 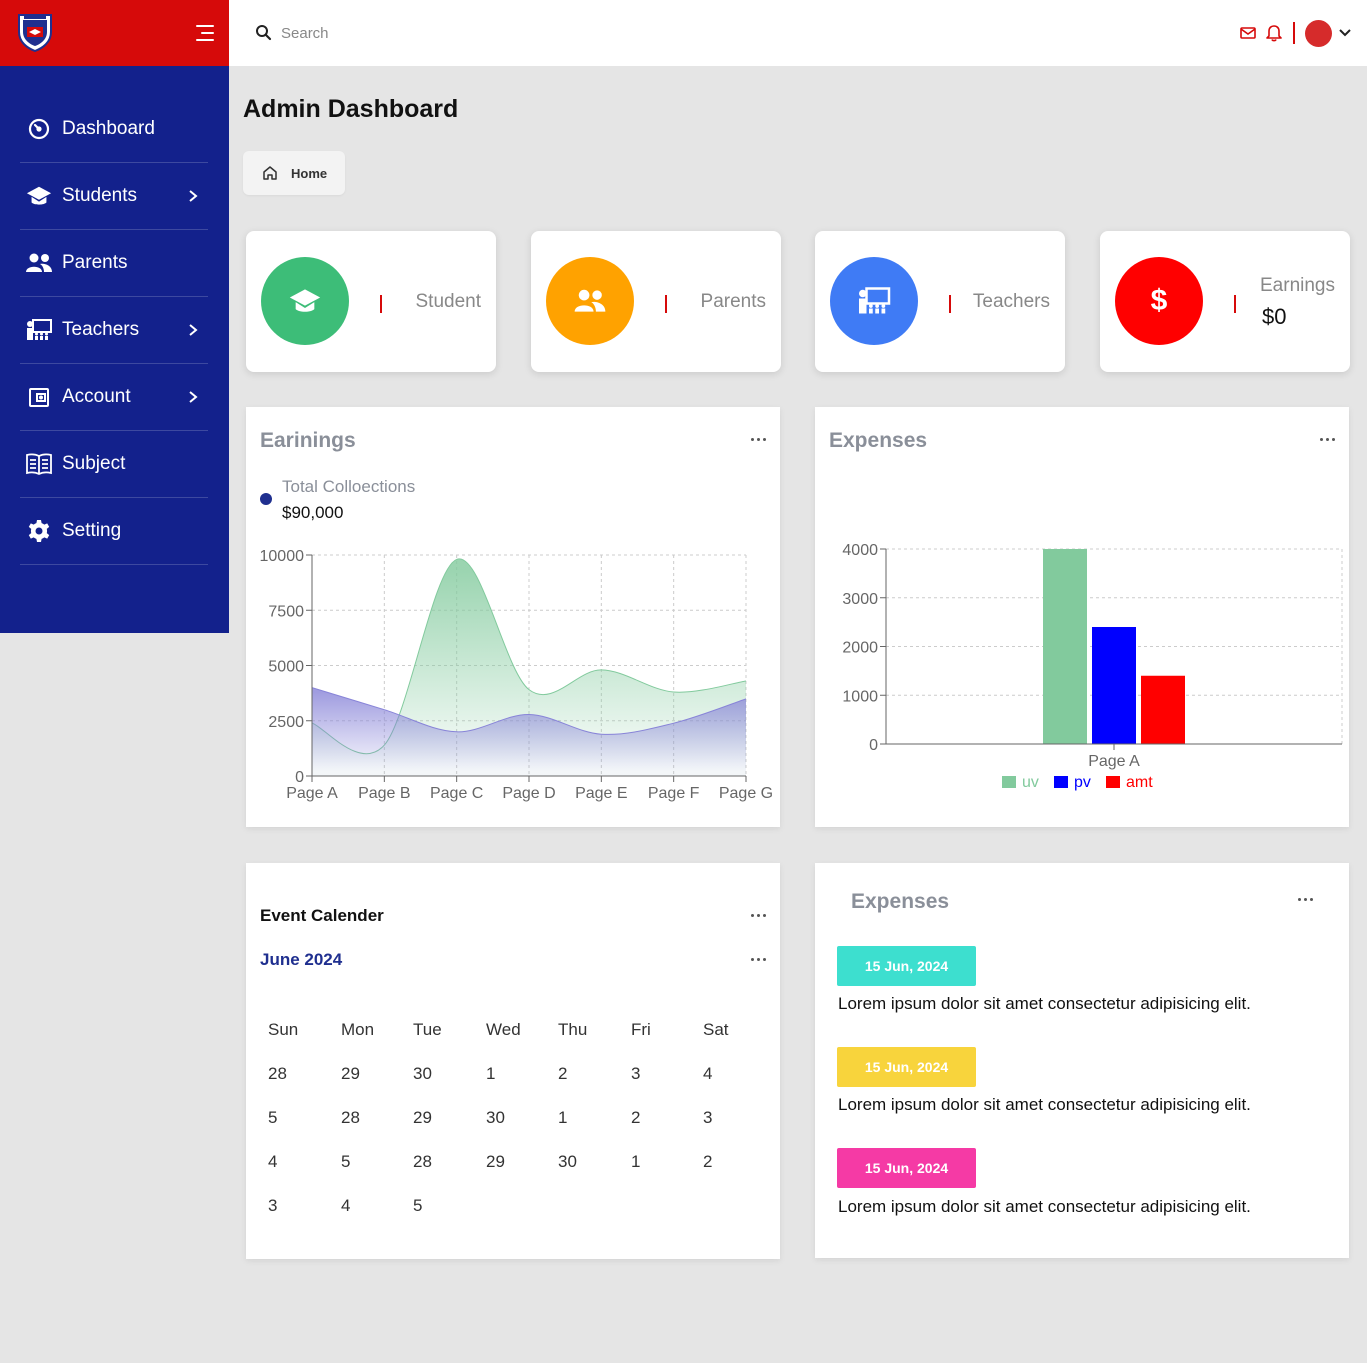 I want to click on bar-pv, so click(x=1114, y=685).